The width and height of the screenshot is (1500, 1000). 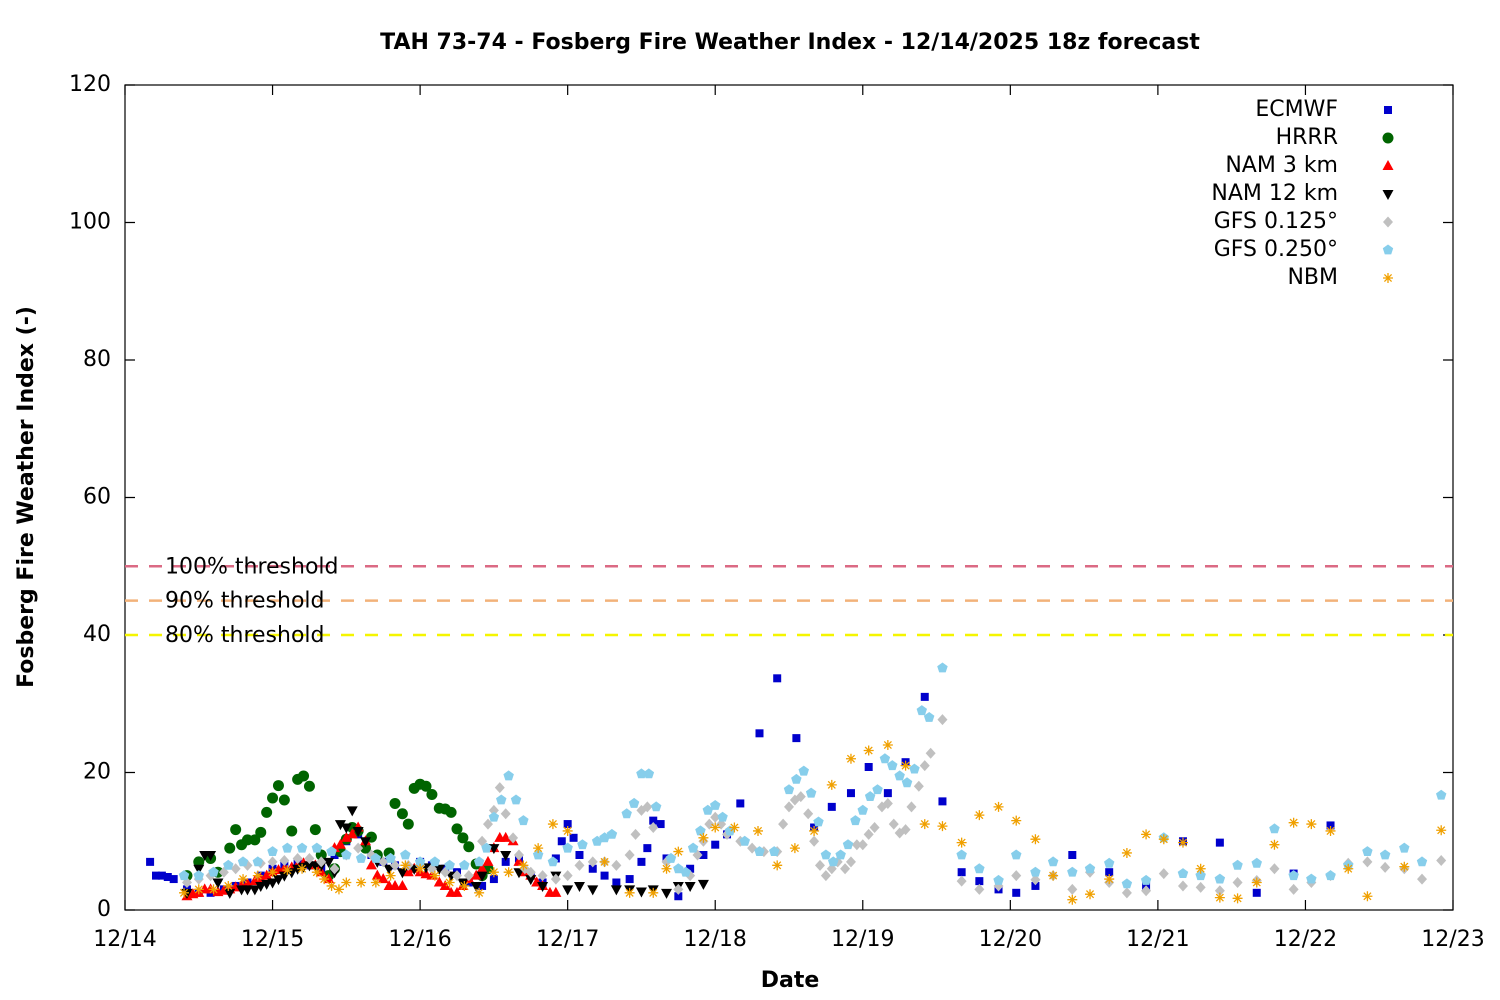 I want to click on x-tick-label: 12/20, so click(x=1010, y=939).